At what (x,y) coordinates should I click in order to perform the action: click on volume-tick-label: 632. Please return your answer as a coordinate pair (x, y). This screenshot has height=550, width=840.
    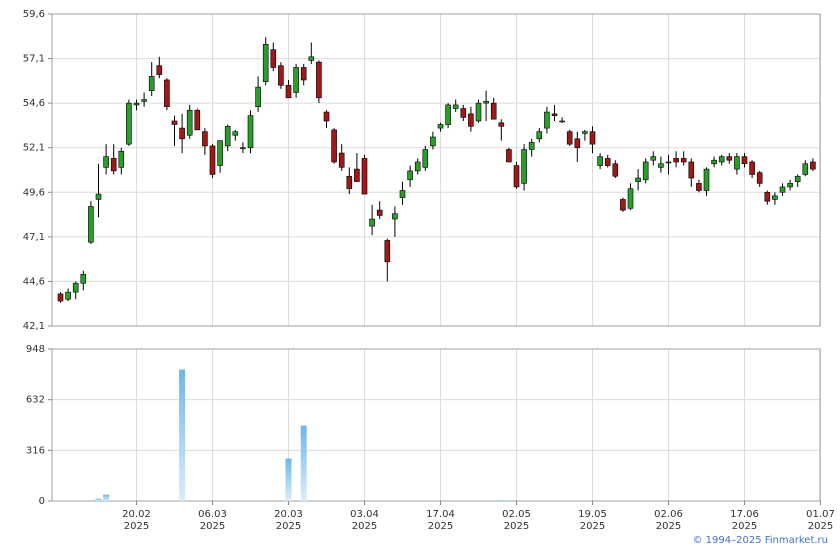
    Looking at the image, I should click on (35, 400).